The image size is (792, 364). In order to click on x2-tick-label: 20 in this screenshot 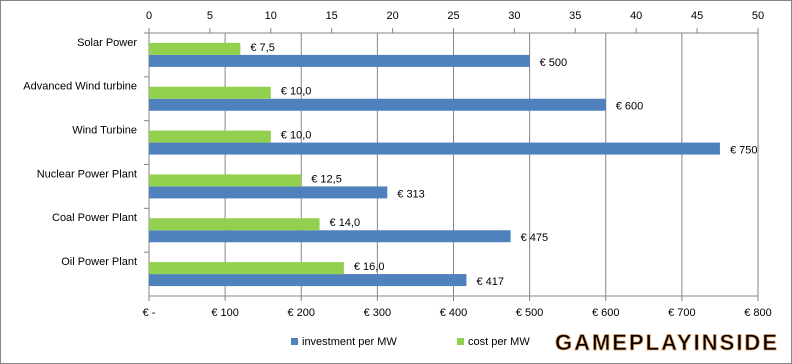, I will do `click(392, 16)`.